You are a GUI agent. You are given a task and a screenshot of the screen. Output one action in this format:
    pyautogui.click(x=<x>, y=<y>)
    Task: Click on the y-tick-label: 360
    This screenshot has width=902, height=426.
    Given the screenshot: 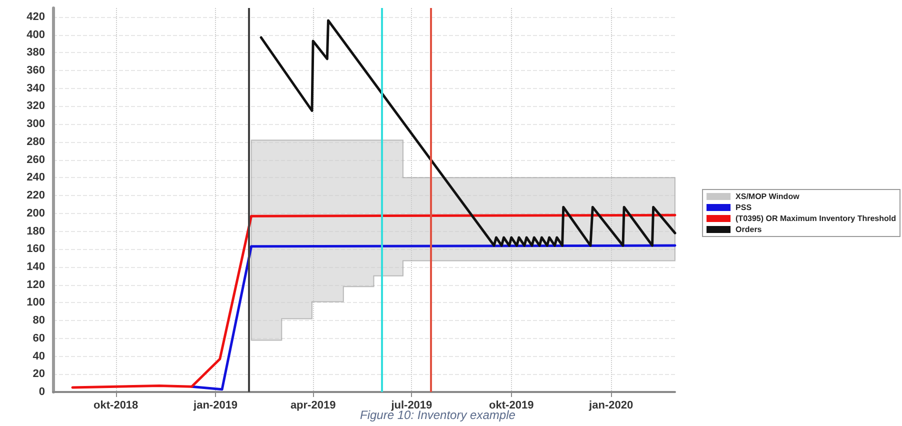 What is the action you would take?
    pyautogui.click(x=35, y=70)
    